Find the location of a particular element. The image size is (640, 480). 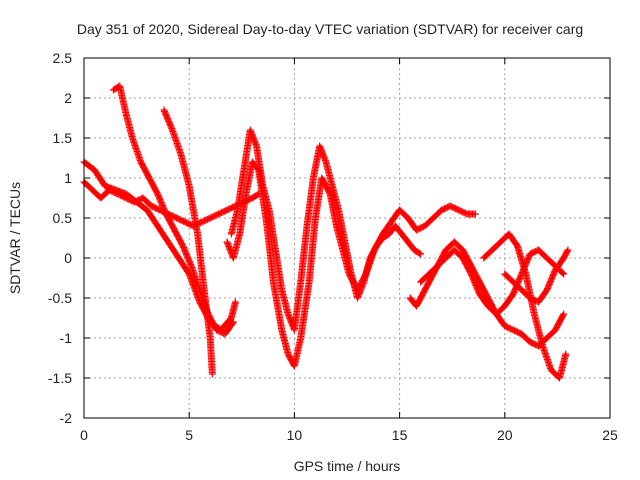

y-tick-label: -1.5 is located at coordinates (60, 378).